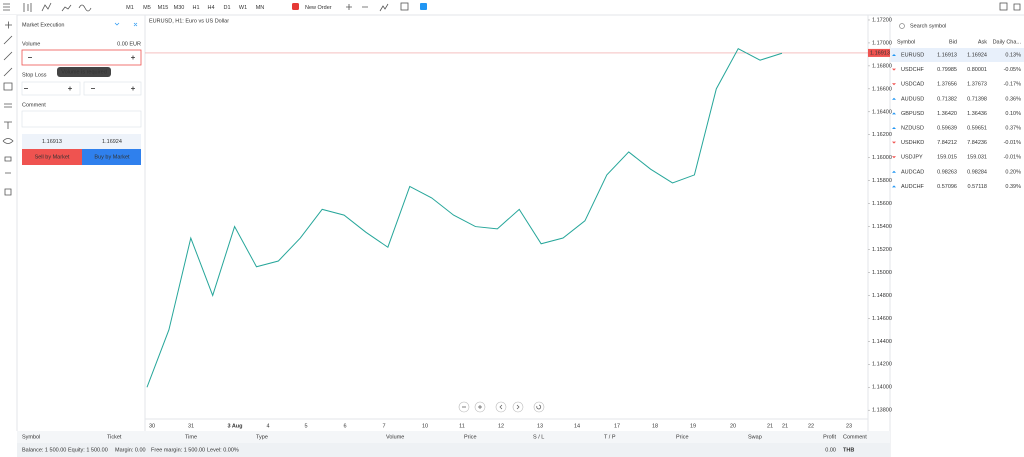 This screenshot has width=1024, height=457. What do you see at coordinates (882, 135) in the screenshot?
I see `price-label: 1.16200` at bounding box center [882, 135].